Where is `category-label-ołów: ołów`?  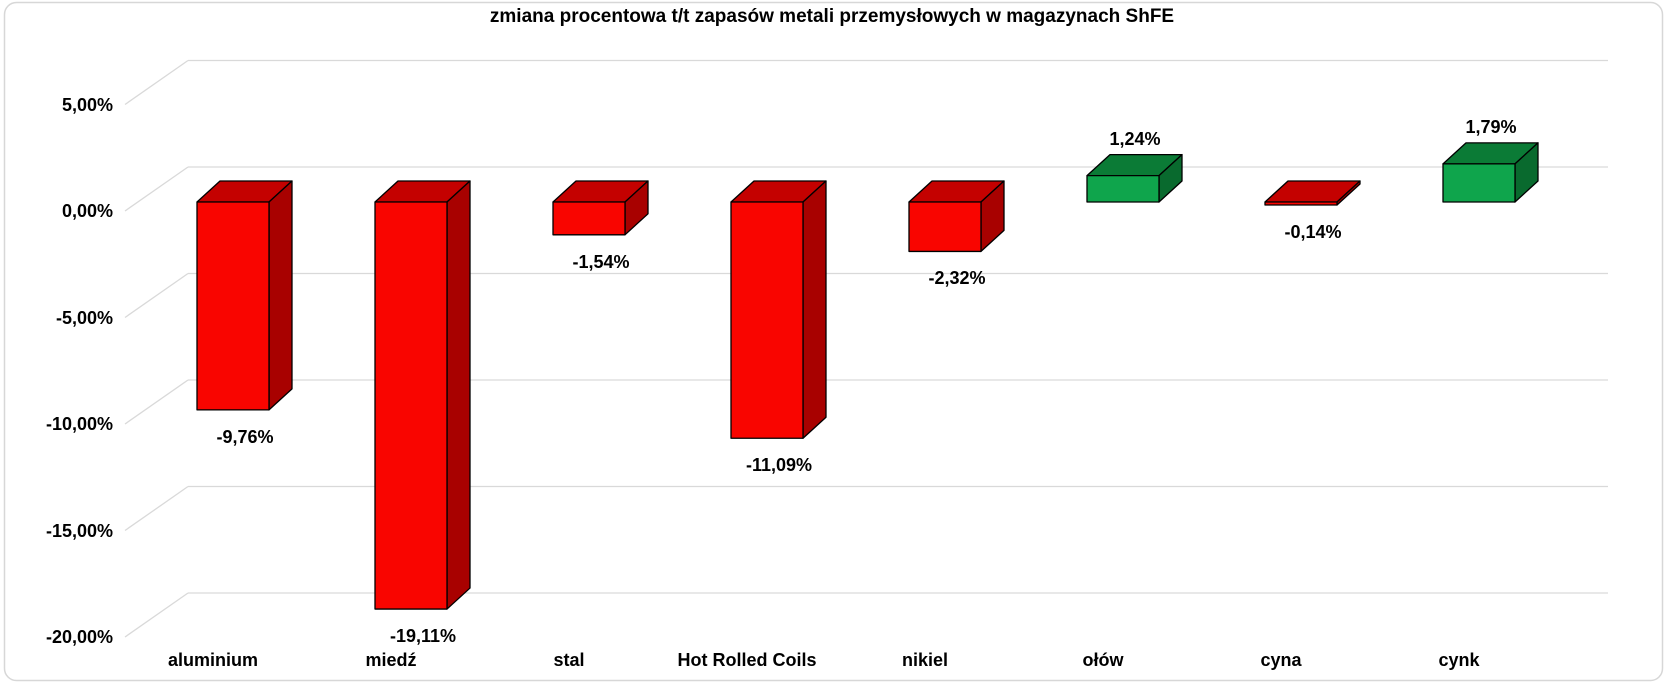
category-label-ołów: ołów is located at coordinates (1103, 660).